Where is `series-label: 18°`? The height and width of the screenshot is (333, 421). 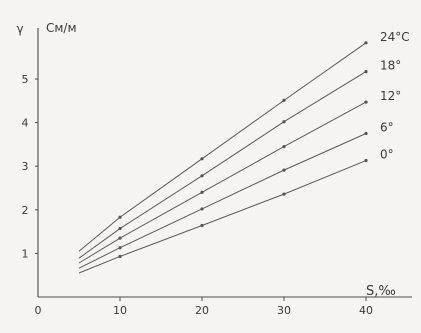
series-label: 18° is located at coordinates (390, 66).